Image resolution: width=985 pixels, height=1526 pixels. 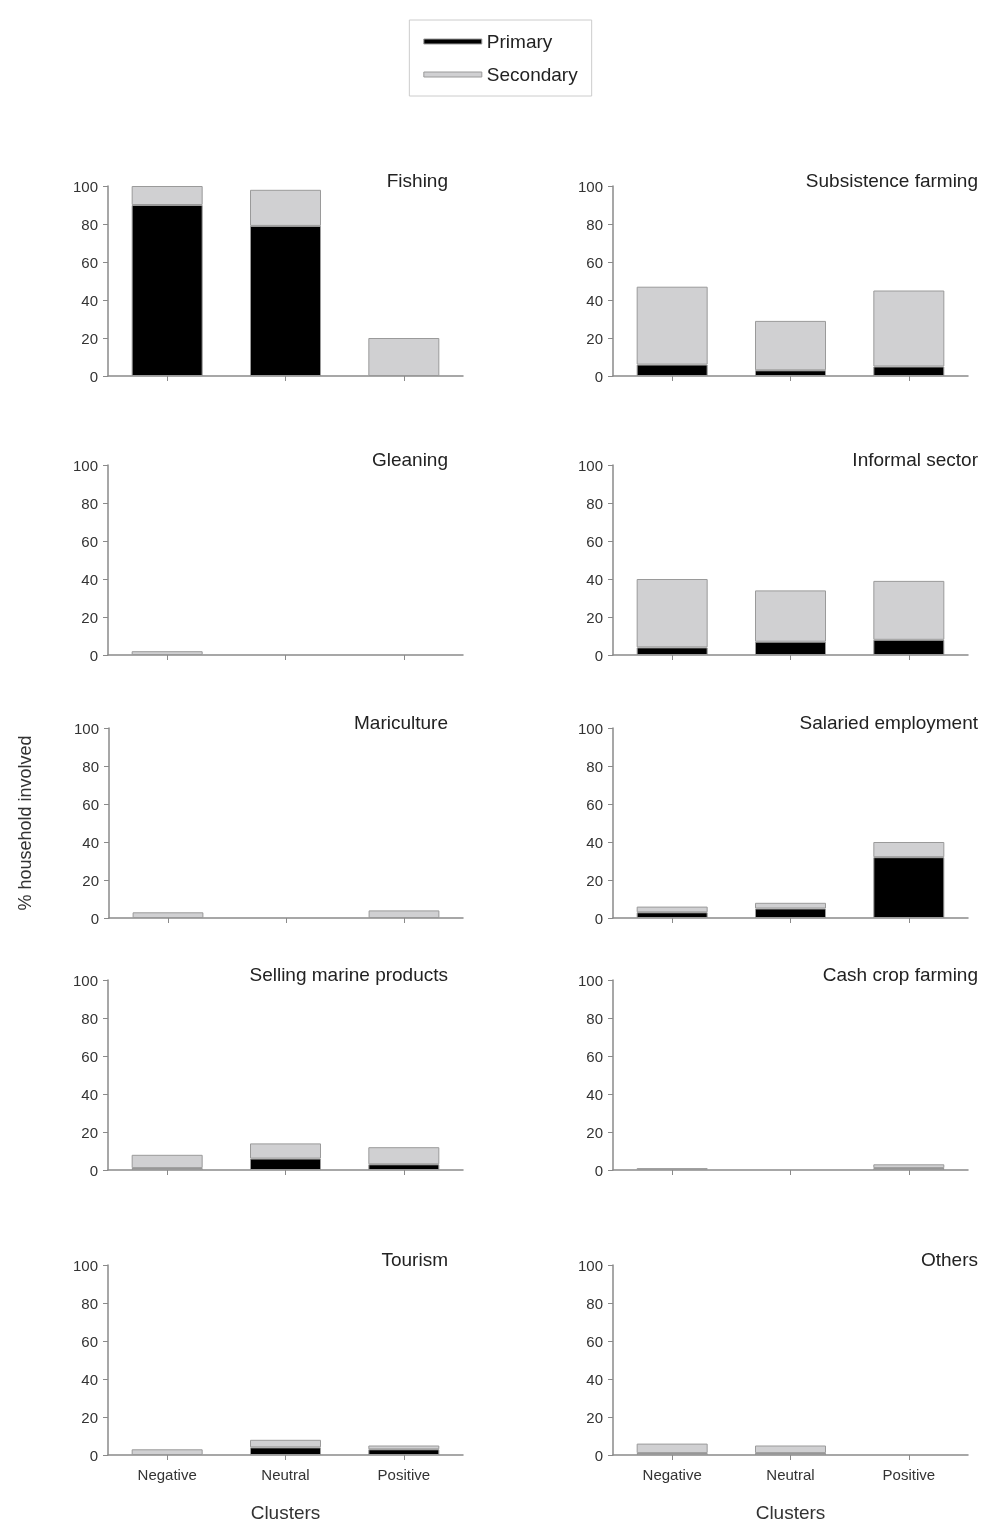 What do you see at coordinates (348, 974) in the screenshot?
I see `chart-title: Selling marine products` at bounding box center [348, 974].